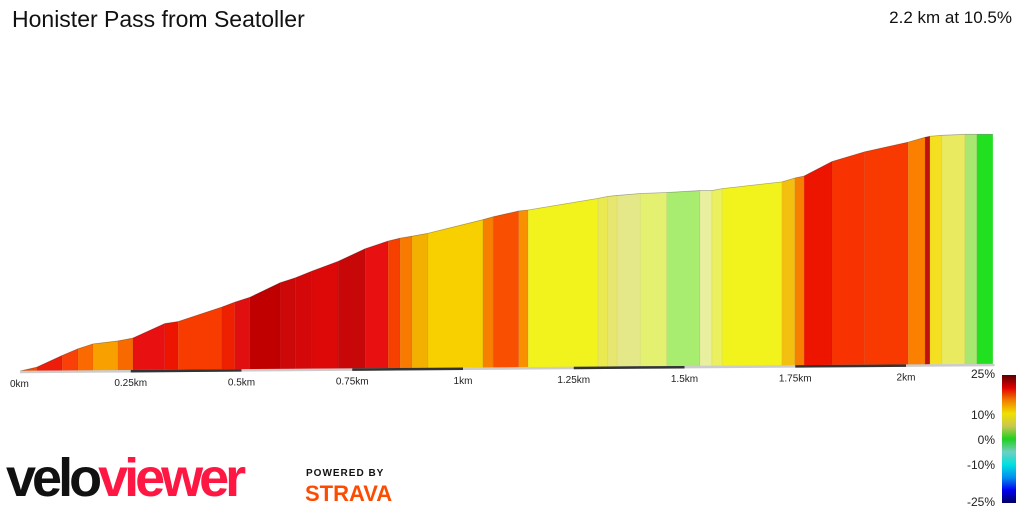 This screenshot has height=512, width=1024. What do you see at coordinates (349, 493) in the screenshot?
I see `strava-logo: STRAVA` at bounding box center [349, 493].